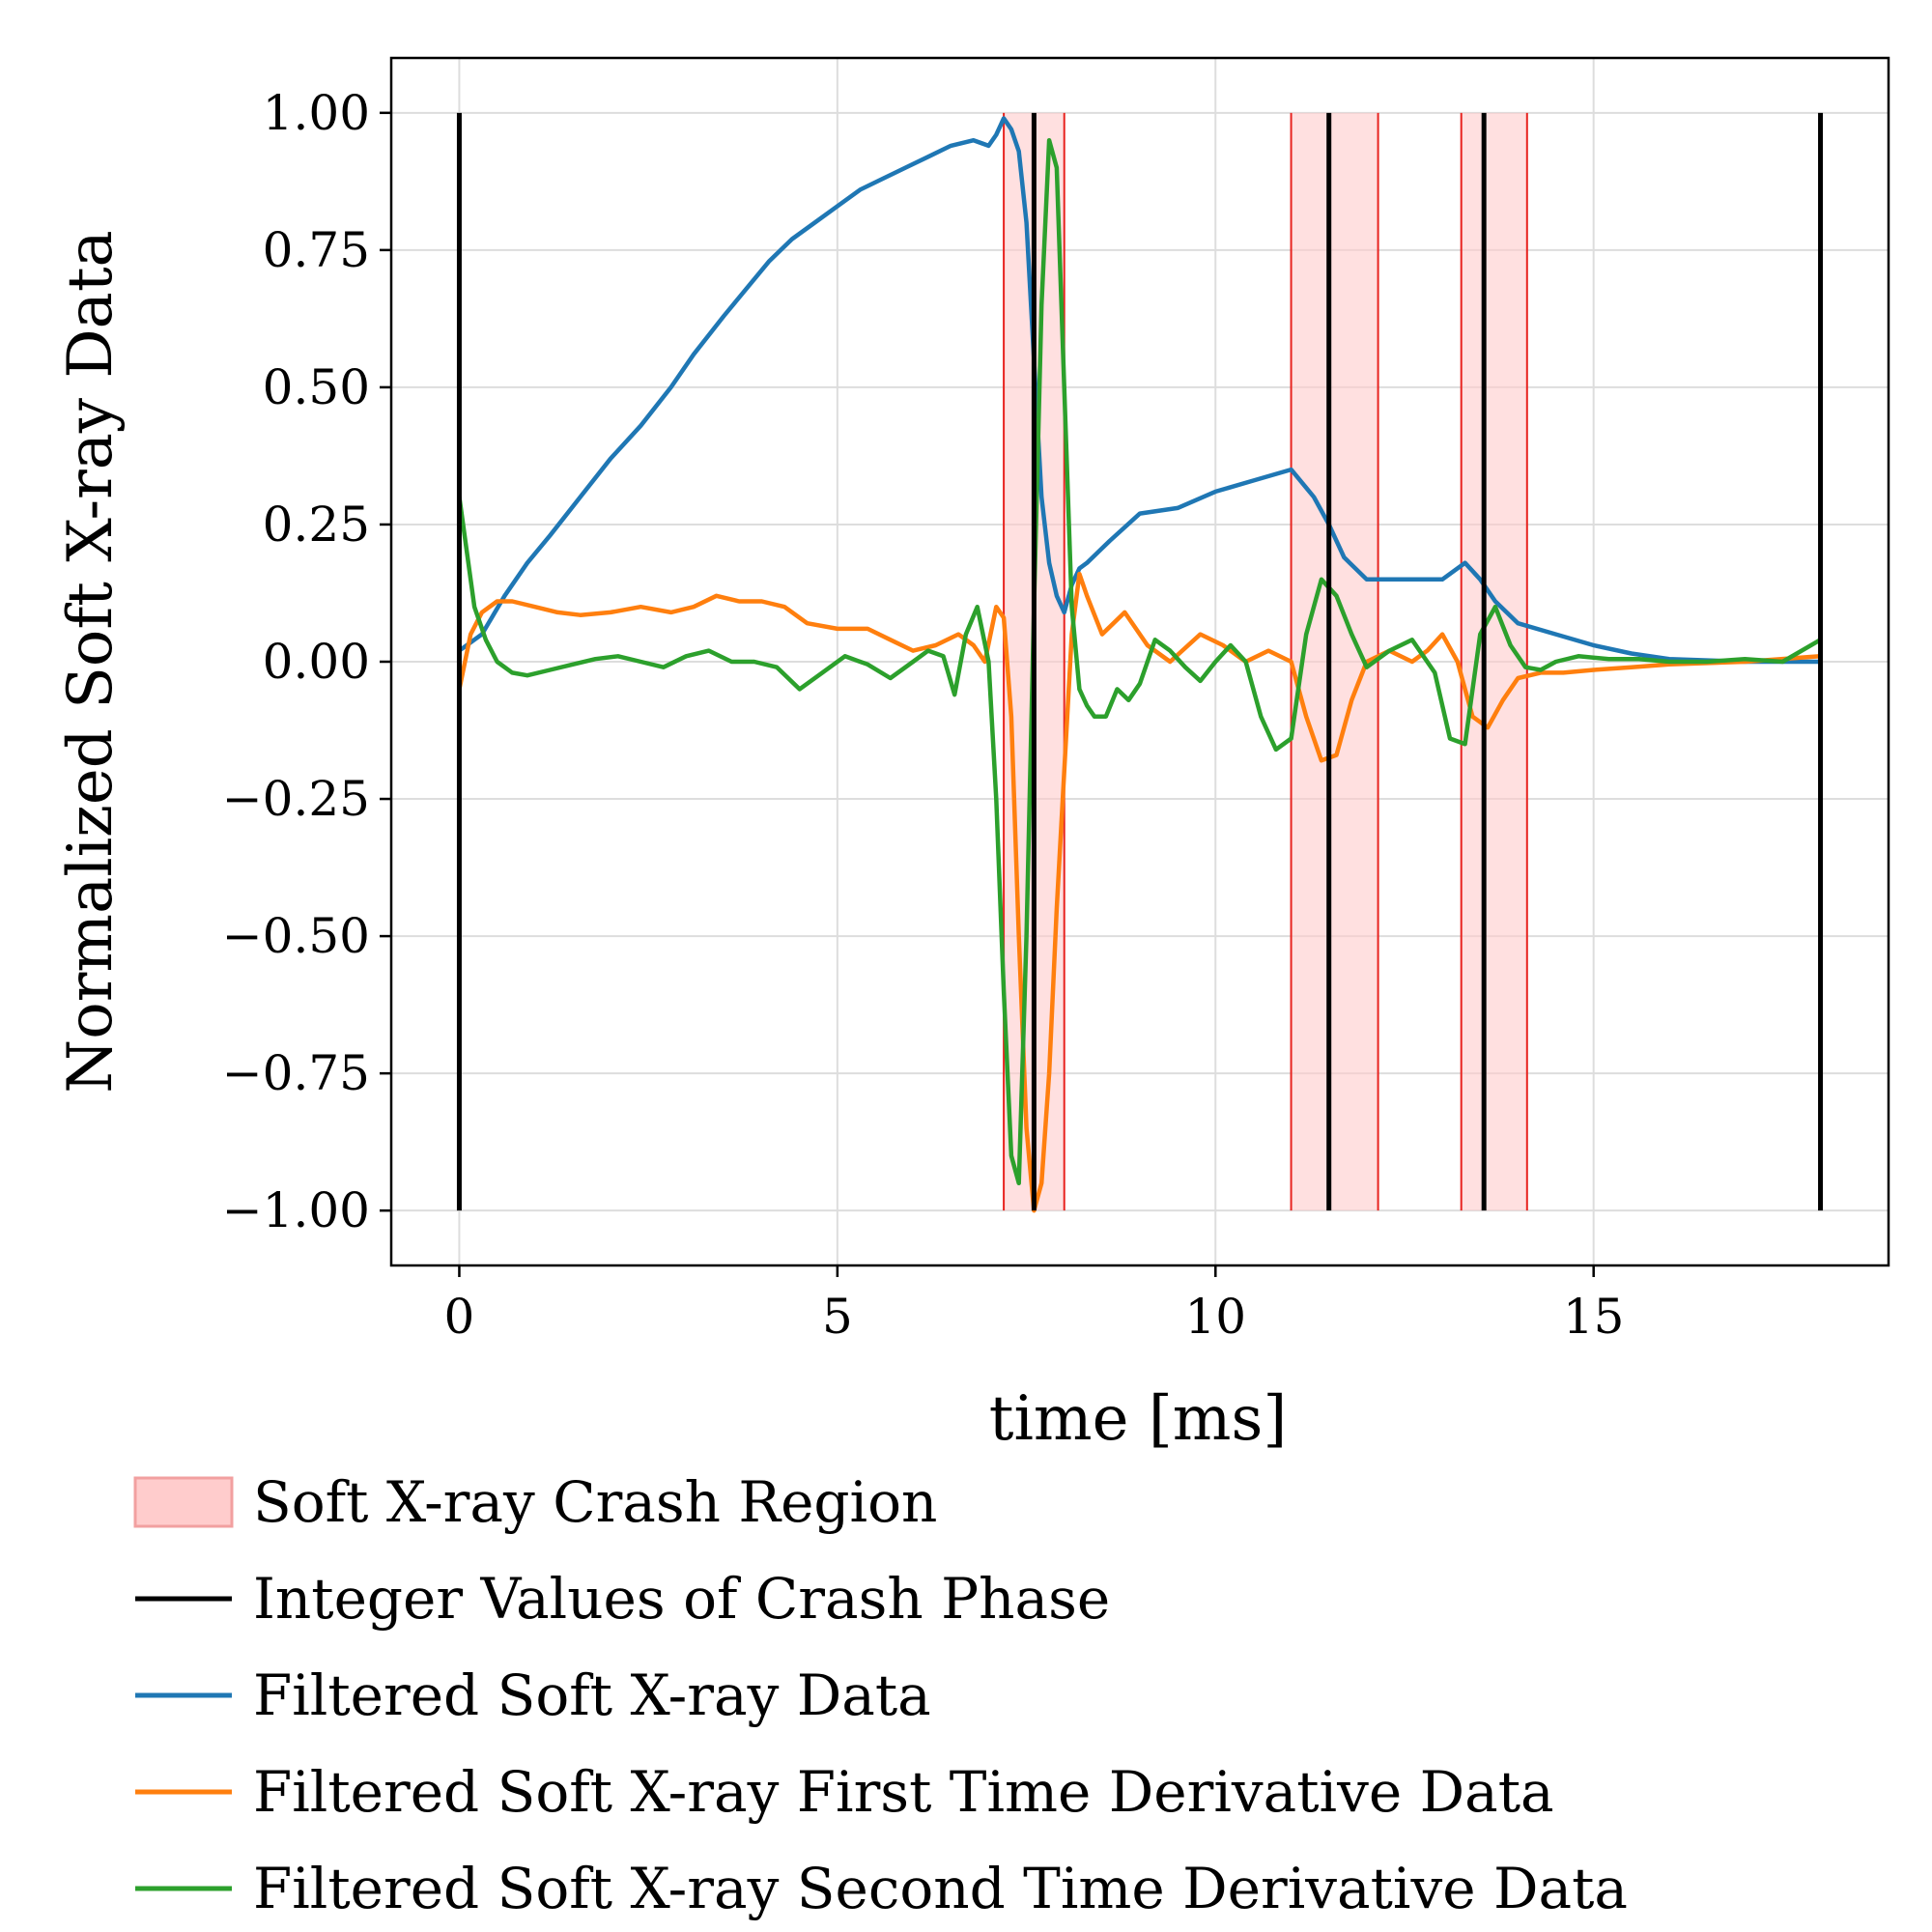  I want to click on x-tick-label-0: 0, so click(459, 1317).